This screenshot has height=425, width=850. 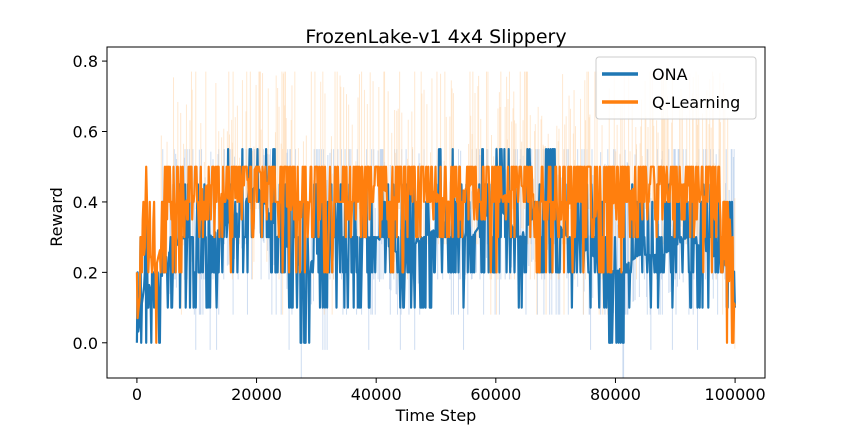 What do you see at coordinates (256, 394) in the screenshot?
I see `x-tick-label: 20000` at bounding box center [256, 394].